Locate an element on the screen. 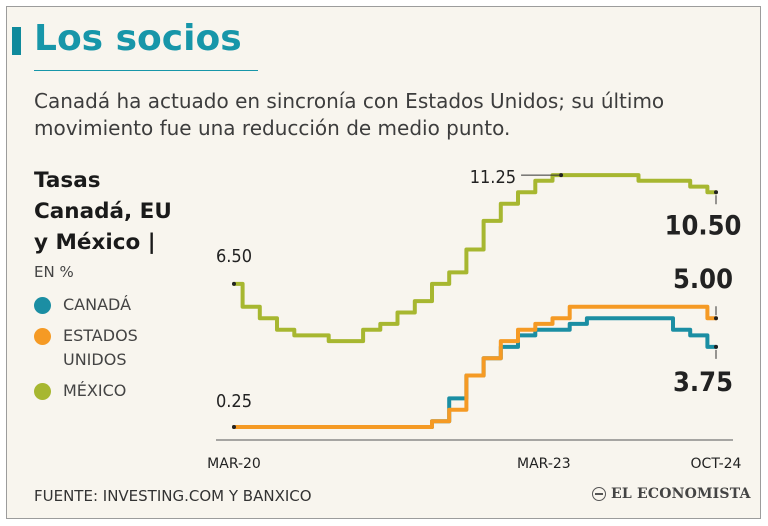 This screenshot has height=526, width=768. legend-title: Tasas Canadá, EU y México | is located at coordinates (103, 211).